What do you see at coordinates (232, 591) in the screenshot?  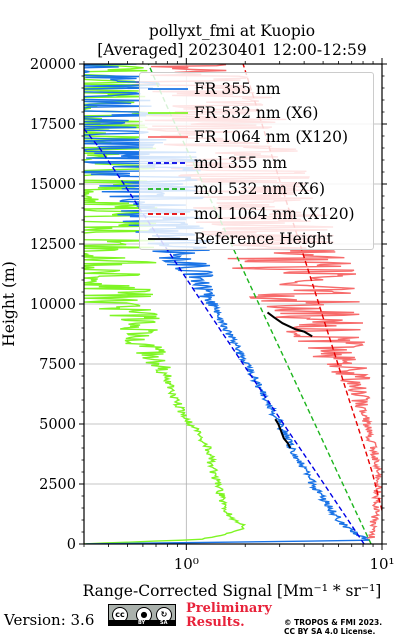 I see `x-axis-label: Range-Corrected Signal [Mm⁻¹ * sr⁻¹]` at bounding box center [232, 591].